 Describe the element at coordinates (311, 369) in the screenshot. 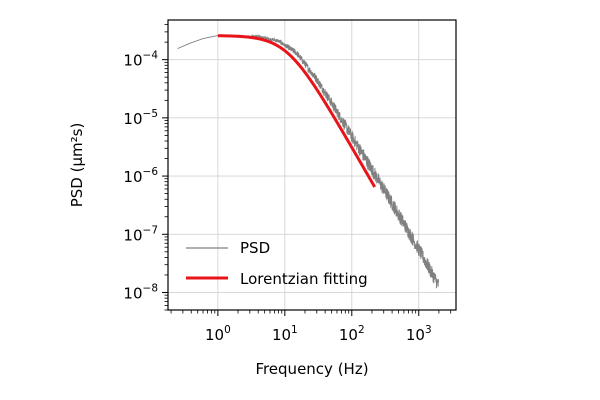

I see `x-axis-title: Frequency (Hz)` at that location.